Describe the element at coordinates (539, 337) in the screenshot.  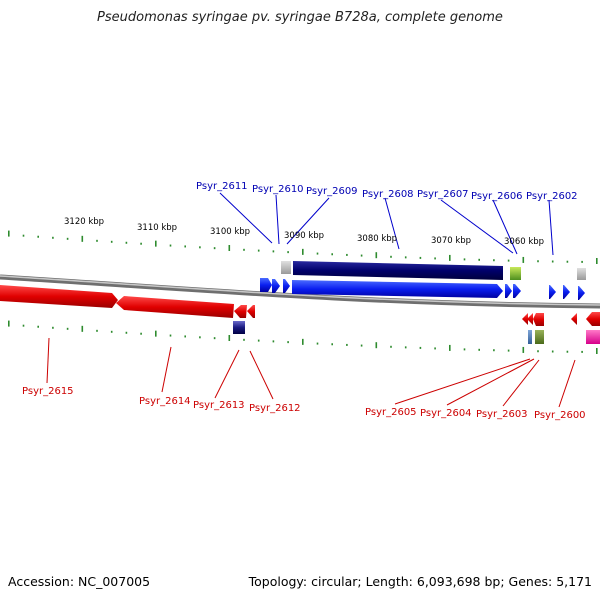
I see `gene-marker-olive` at that location.